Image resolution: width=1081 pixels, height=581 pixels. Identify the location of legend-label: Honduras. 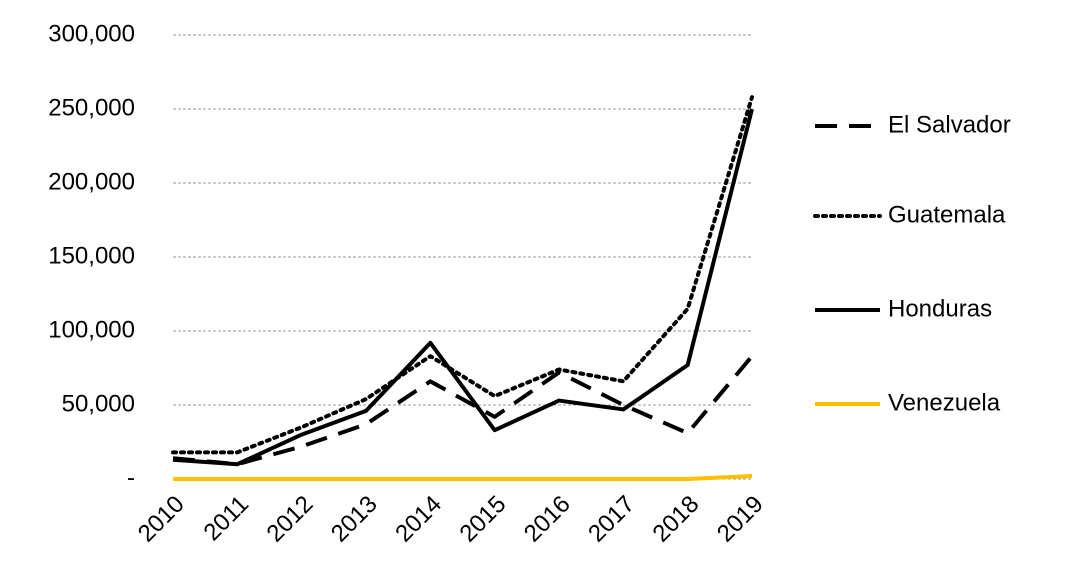
(940, 308).